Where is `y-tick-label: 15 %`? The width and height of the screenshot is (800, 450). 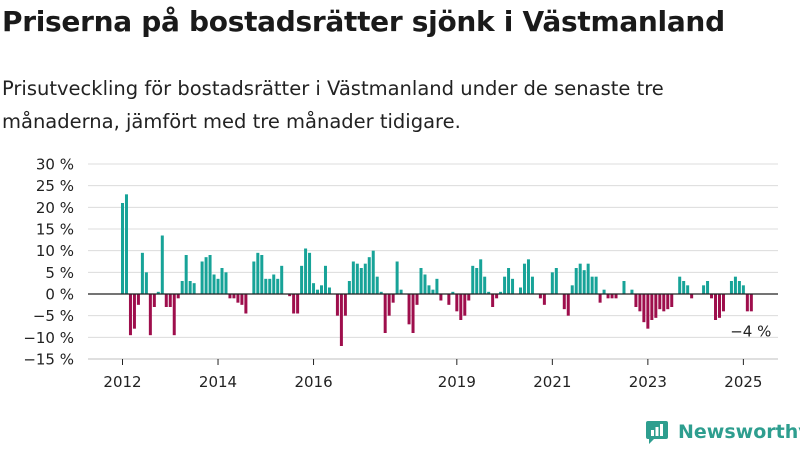 y-tick-label: 15 % is located at coordinates (55, 230).